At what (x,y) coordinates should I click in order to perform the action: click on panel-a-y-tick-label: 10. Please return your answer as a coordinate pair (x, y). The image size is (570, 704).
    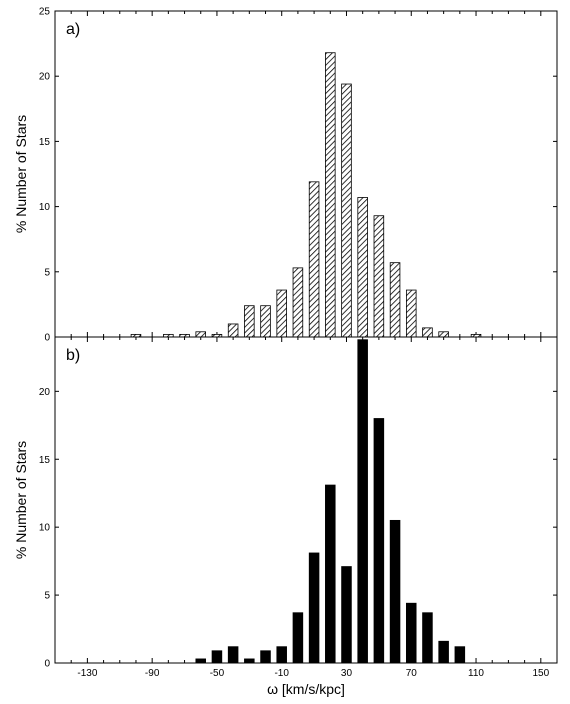
    Looking at the image, I should click on (45, 207).